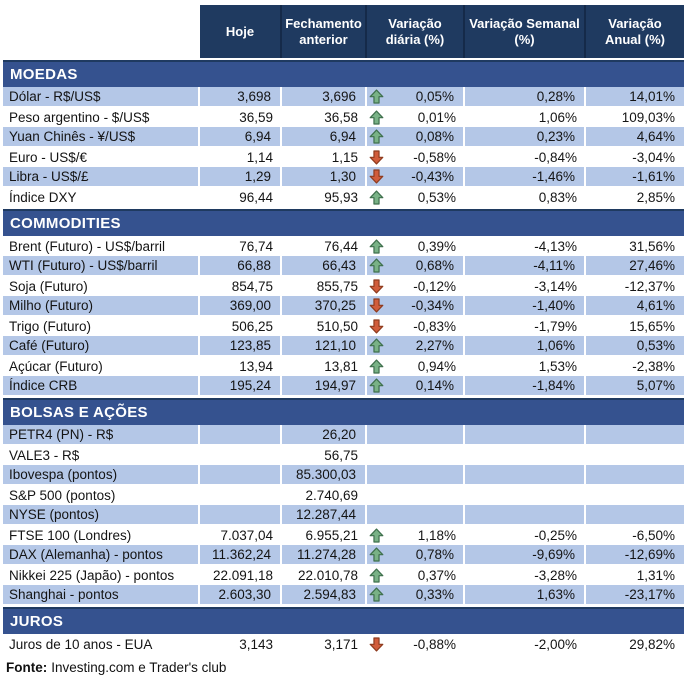  I want to click on annual-variation-value: 27,46%, so click(635, 266).